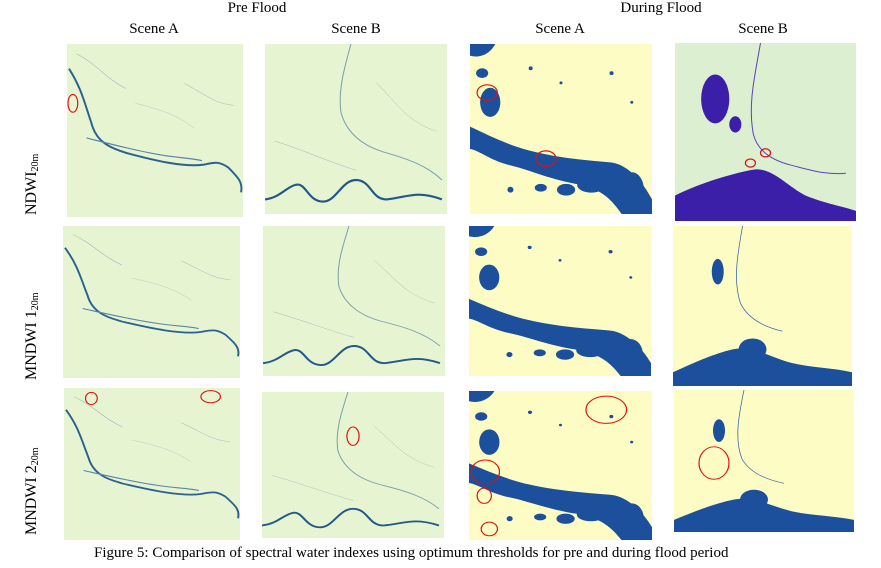 This screenshot has width=881, height=568. Describe the element at coordinates (257, 8) in the screenshot. I see `pre-flood-title: Pre Flood` at that location.